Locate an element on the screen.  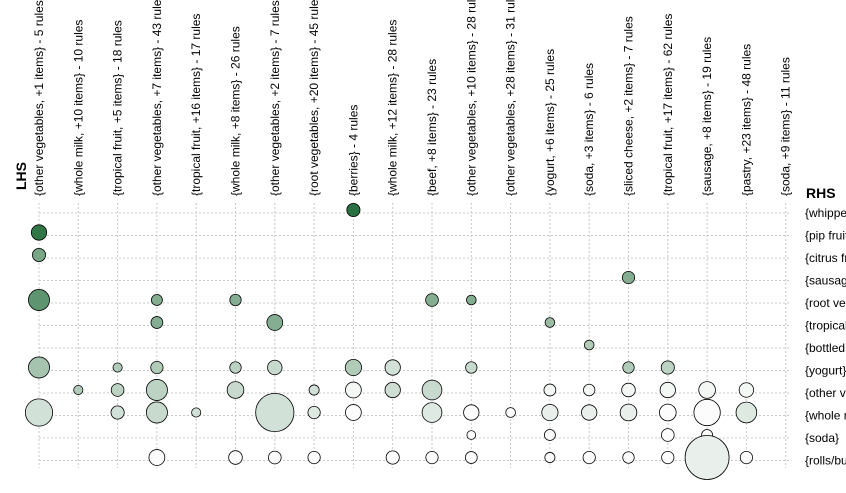
lhs-label: {soda, +9 items} - 11 rules is located at coordinates (786, 126).